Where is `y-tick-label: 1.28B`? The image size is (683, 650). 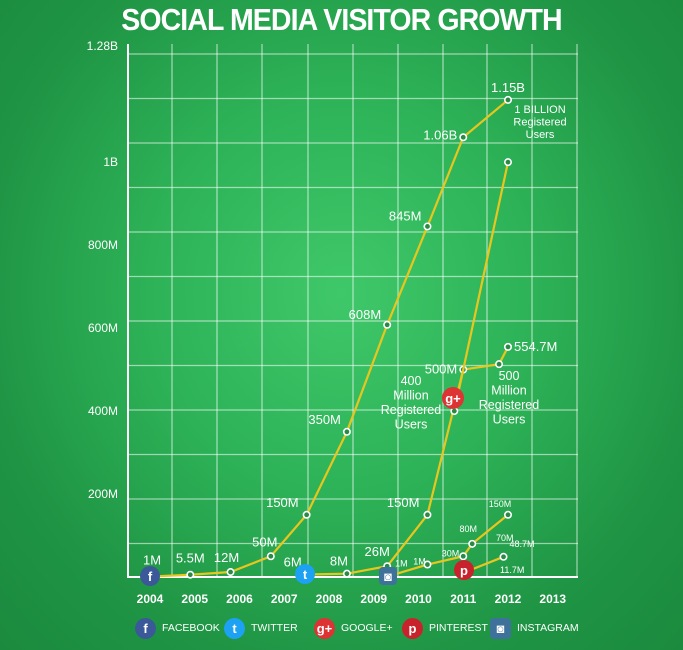
y-tick-label: 1.28B is located at coordinates (102, 46).